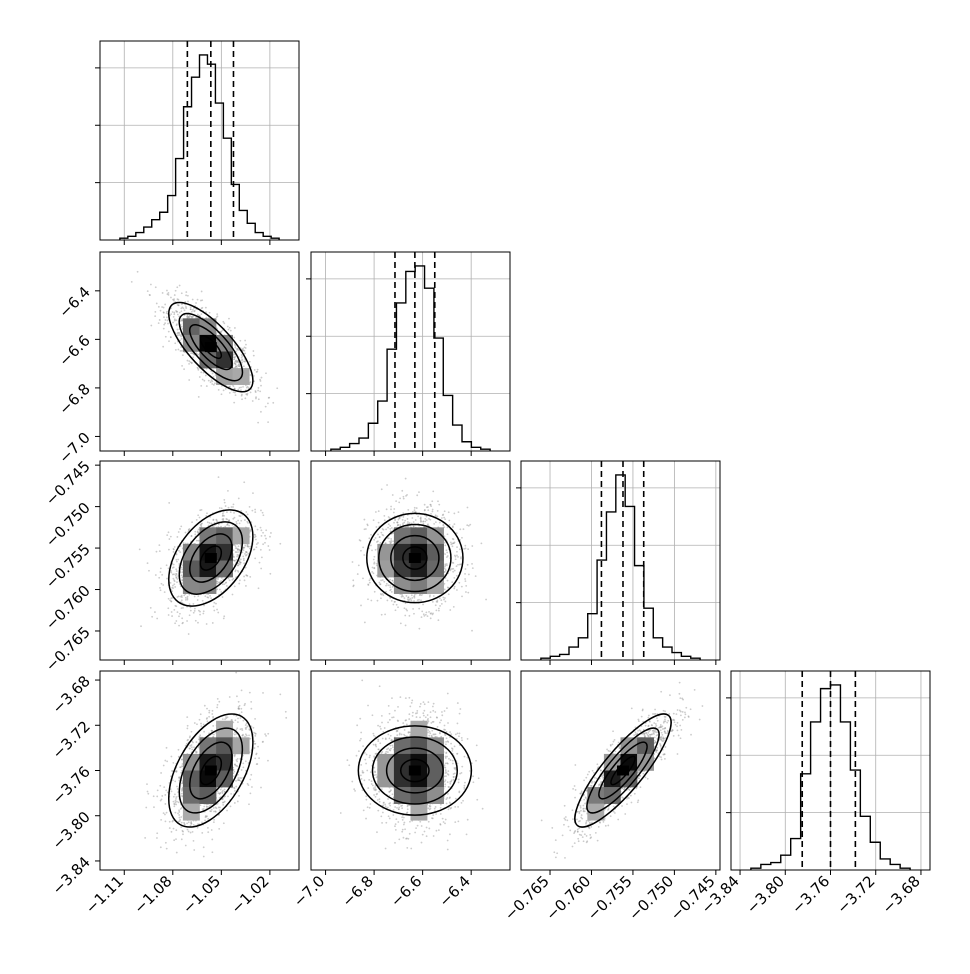  Describe the element at coordinates (410, 351) in the screenshot. I see `panel-background` at that location.